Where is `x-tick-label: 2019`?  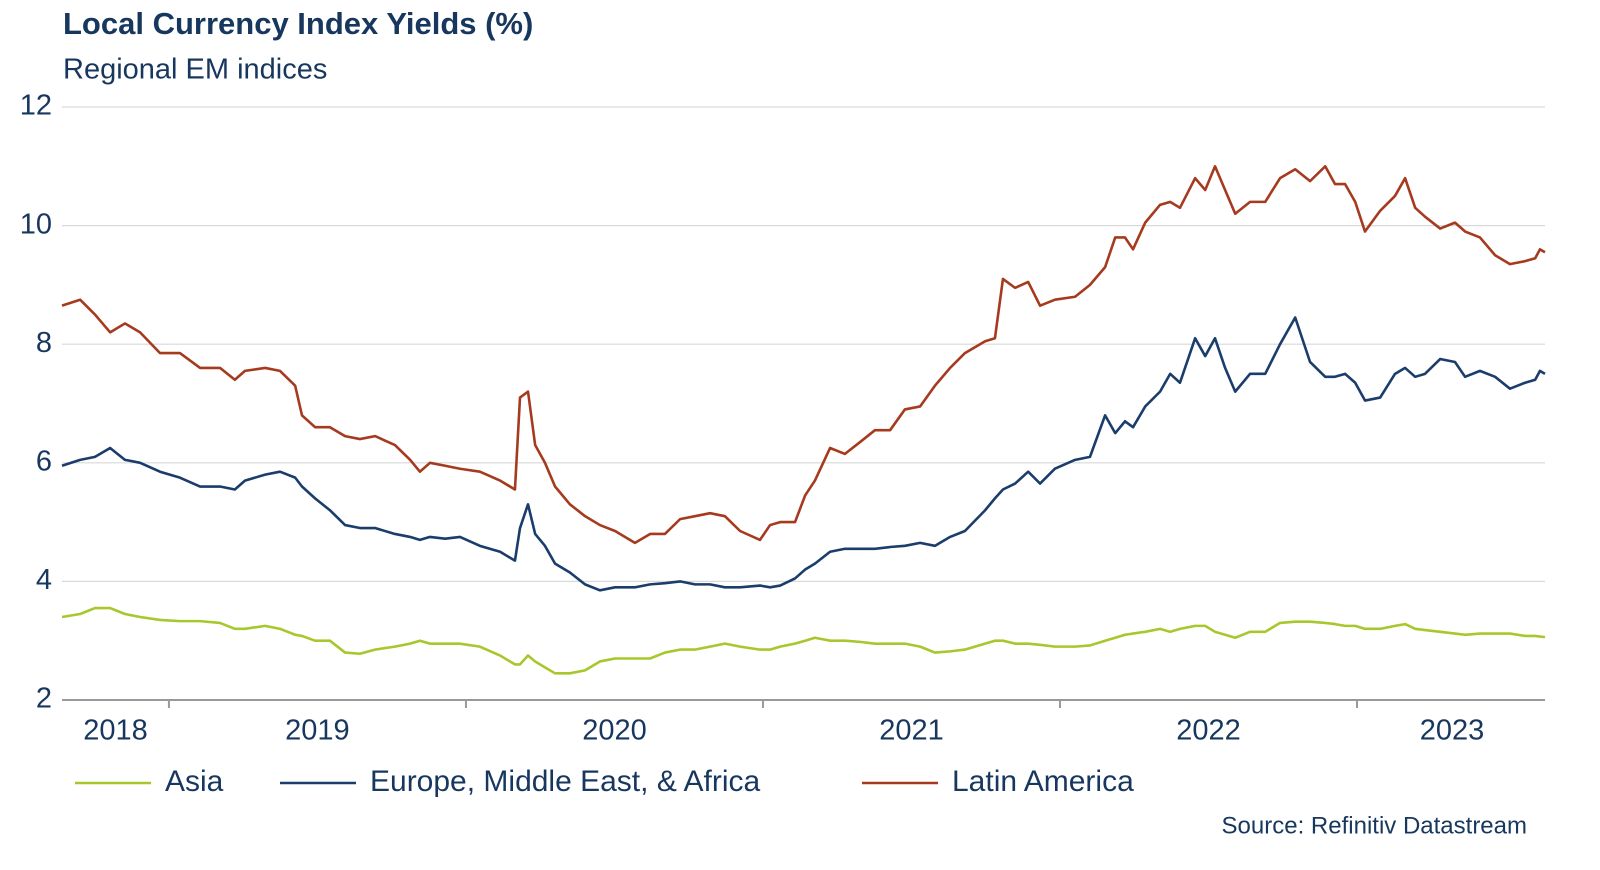 x-tick-label: 2019 is located at coordinates (317, 731).